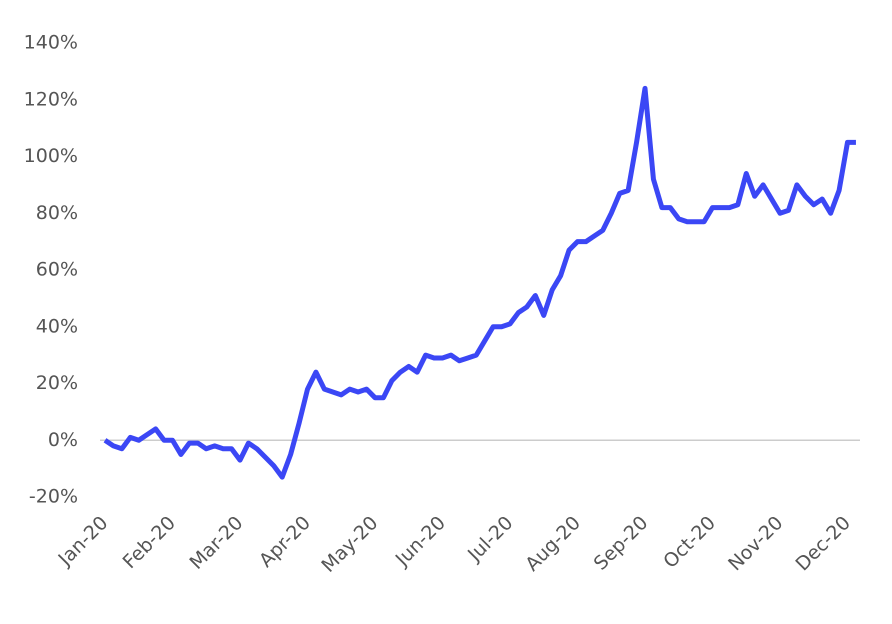  What do you see at coordinates (490, 539) in the screenshot?
I see `x-tick-label: Jul-20` at bounding box center [490, 539].